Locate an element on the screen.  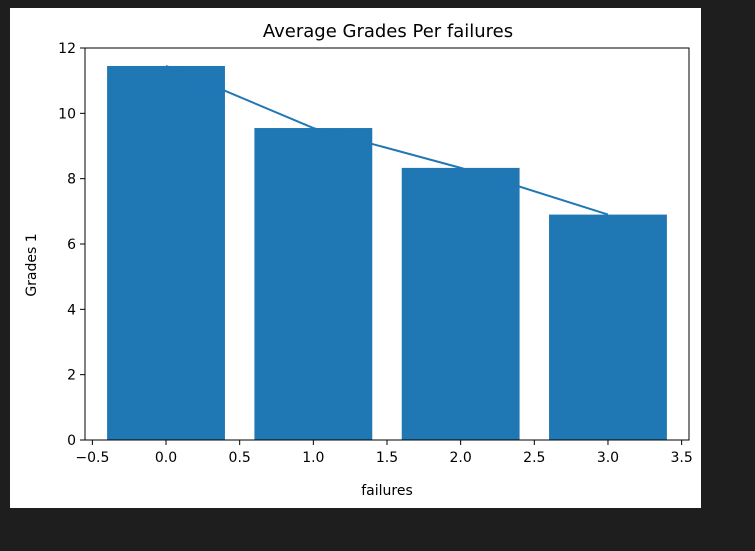
x-tick-label: 2.5 is located at coordinates (534, 458).